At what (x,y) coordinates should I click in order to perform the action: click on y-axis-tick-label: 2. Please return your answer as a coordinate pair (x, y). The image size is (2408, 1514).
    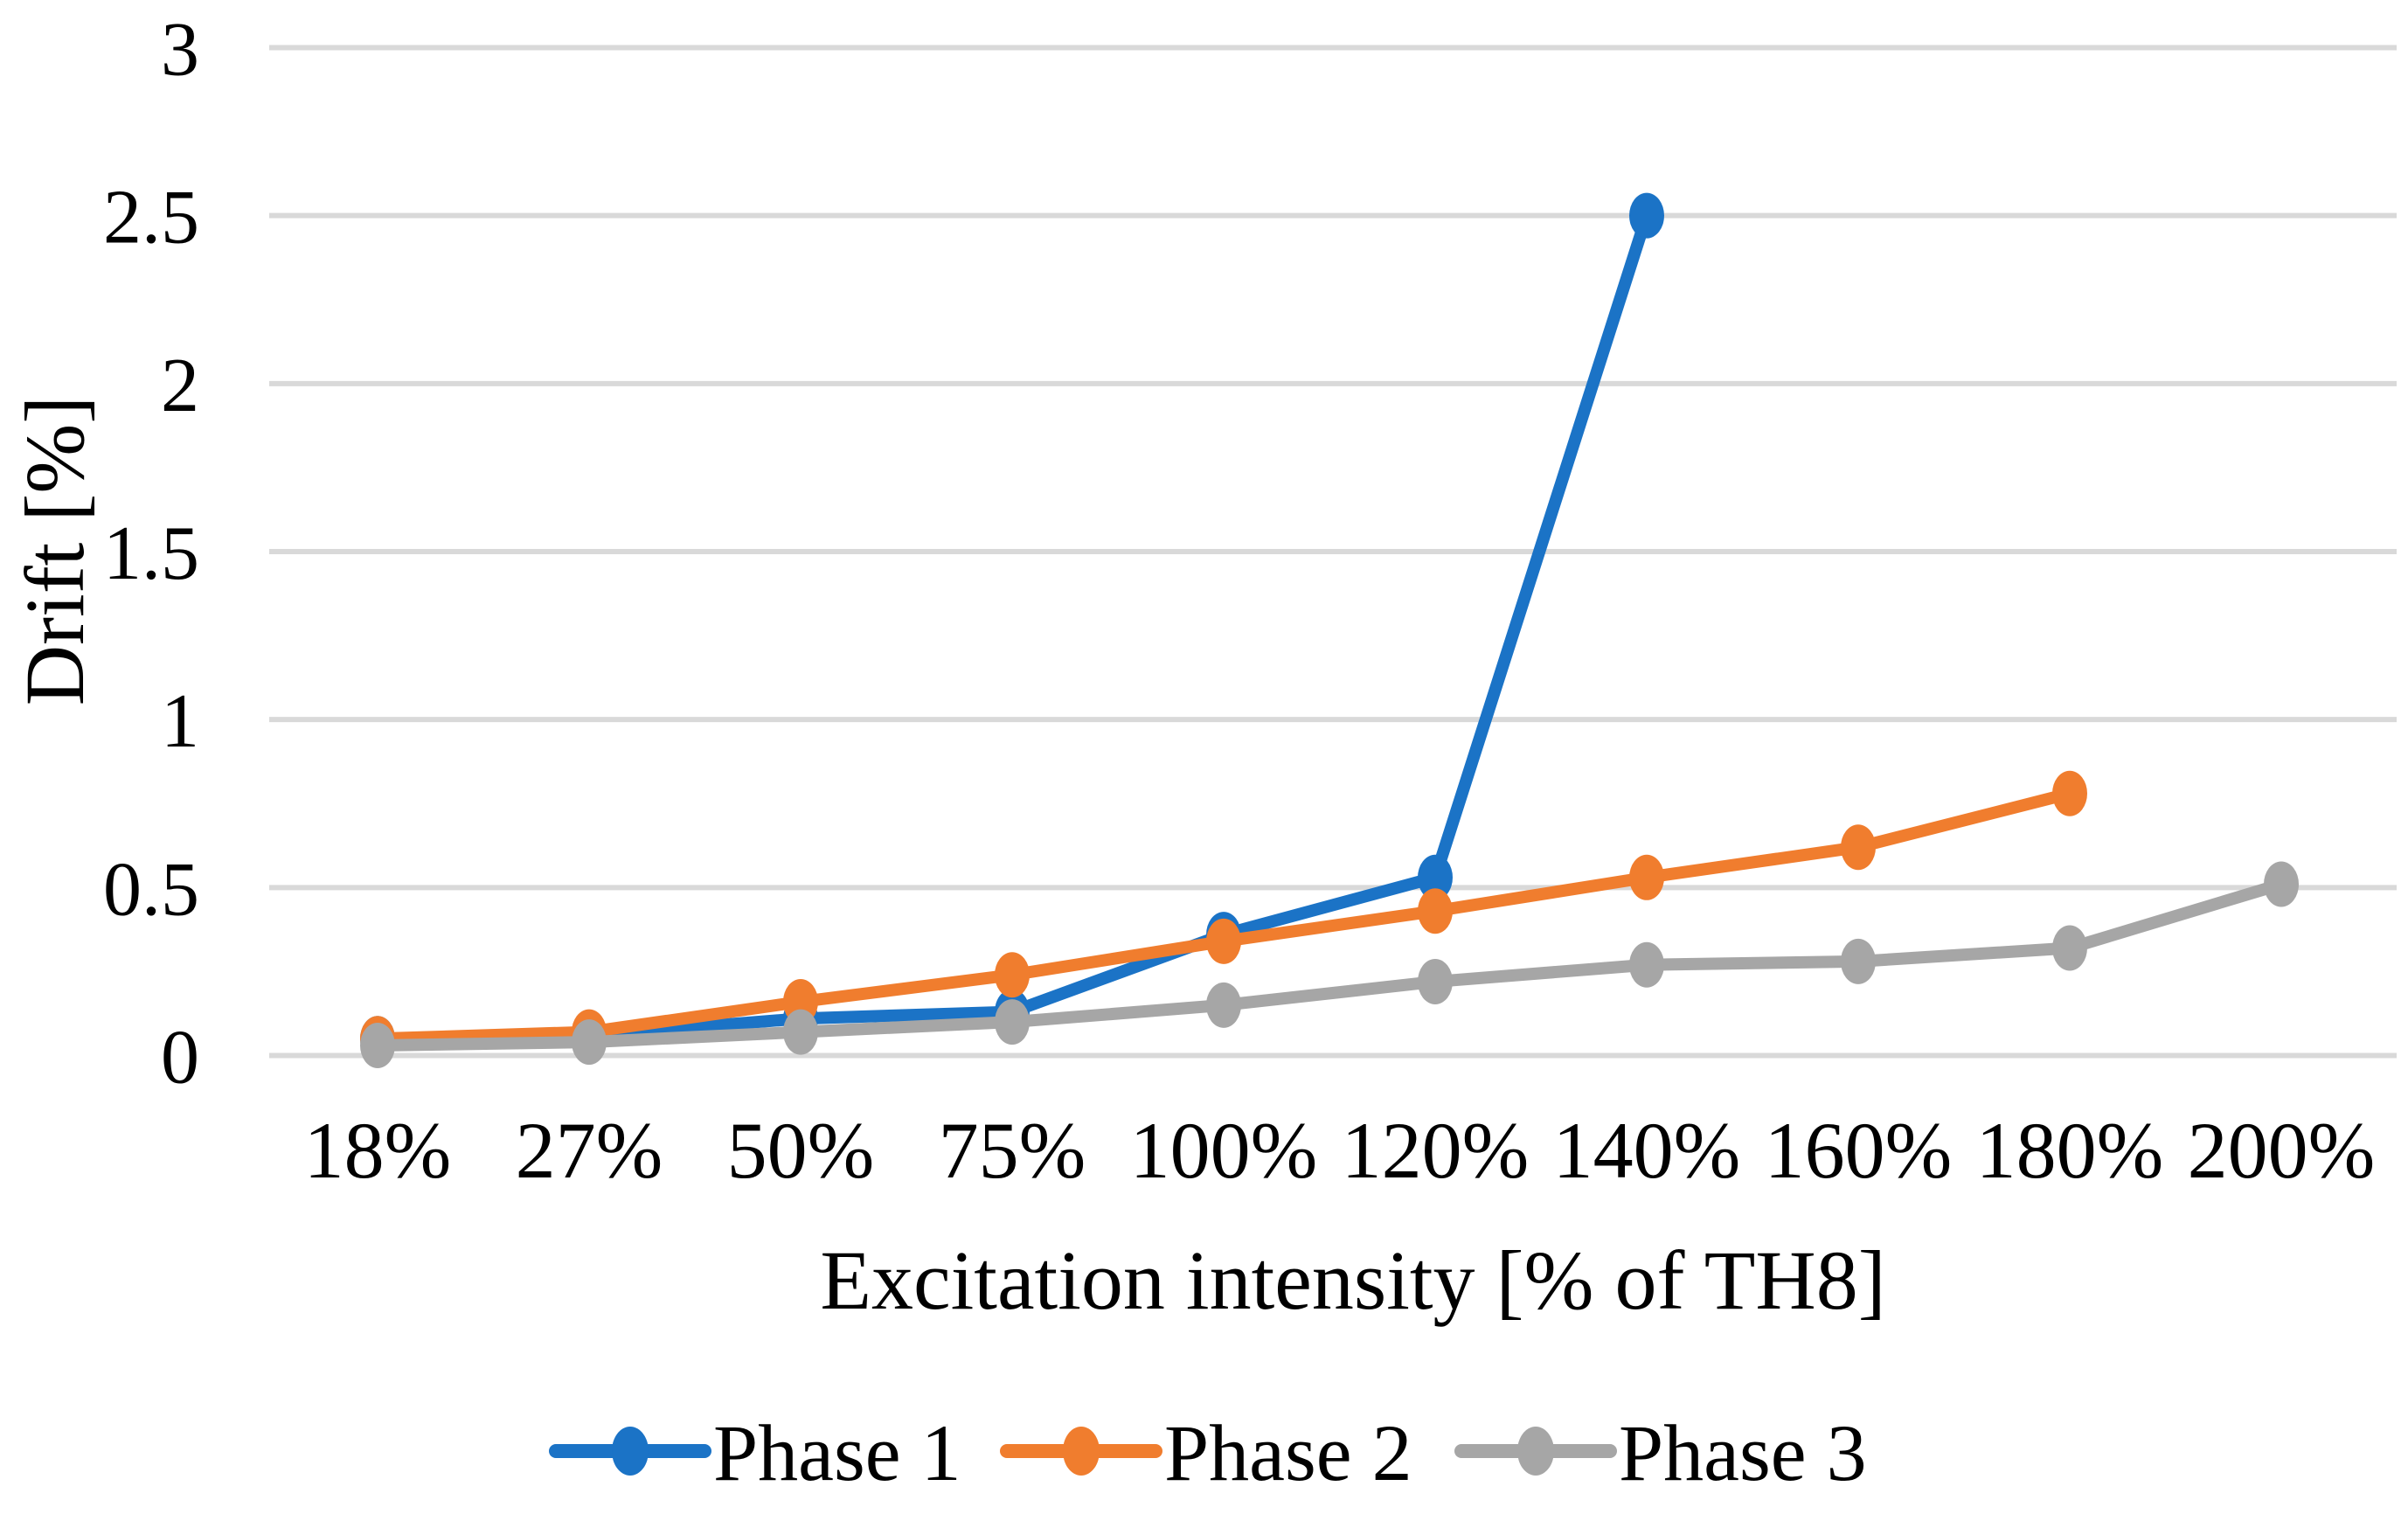
    Looking at the image, I should click on (180, 386).